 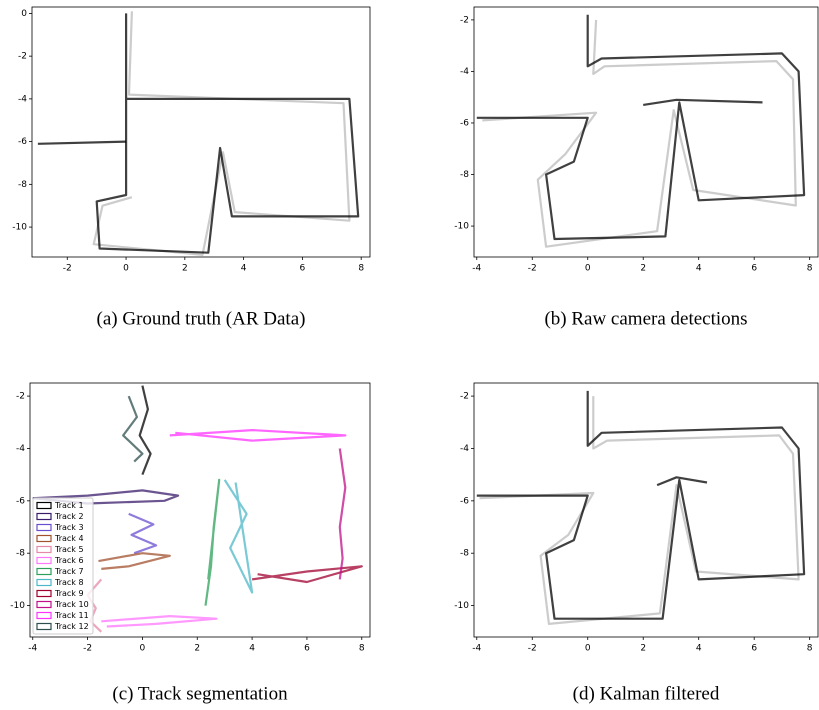 I want to click on caption: (c) Track segmentation, so click(x=200, y=693).